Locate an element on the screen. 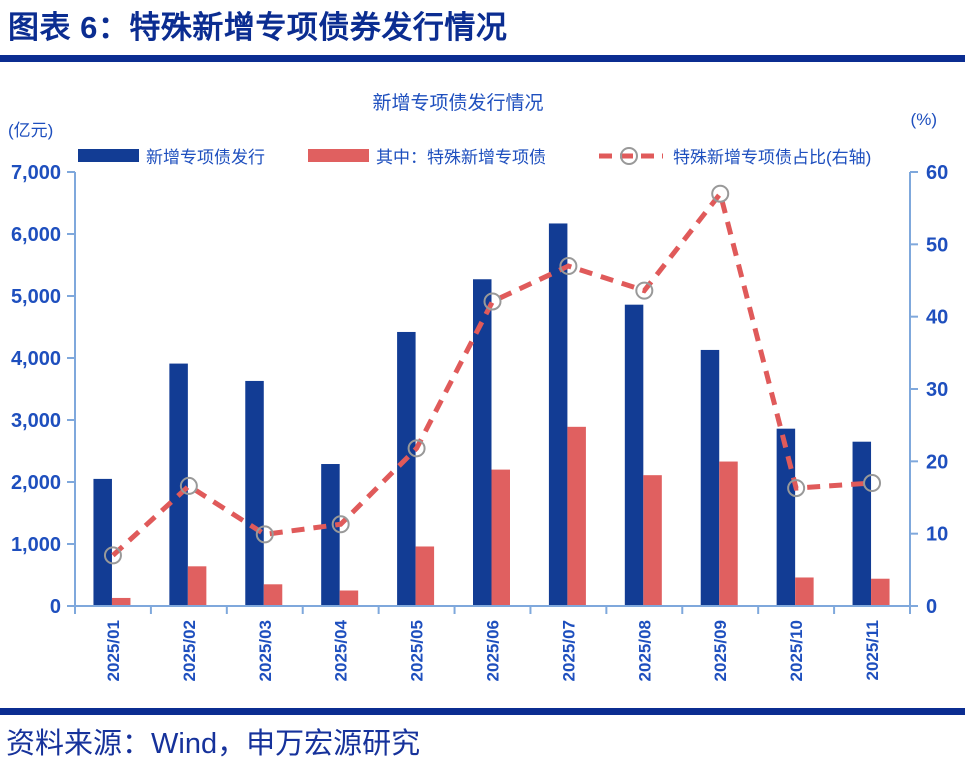 Image resolution: width=965 pixels, height=776 pixels. right-axis-unit-label: (%) is located at coordinates (923, 119).